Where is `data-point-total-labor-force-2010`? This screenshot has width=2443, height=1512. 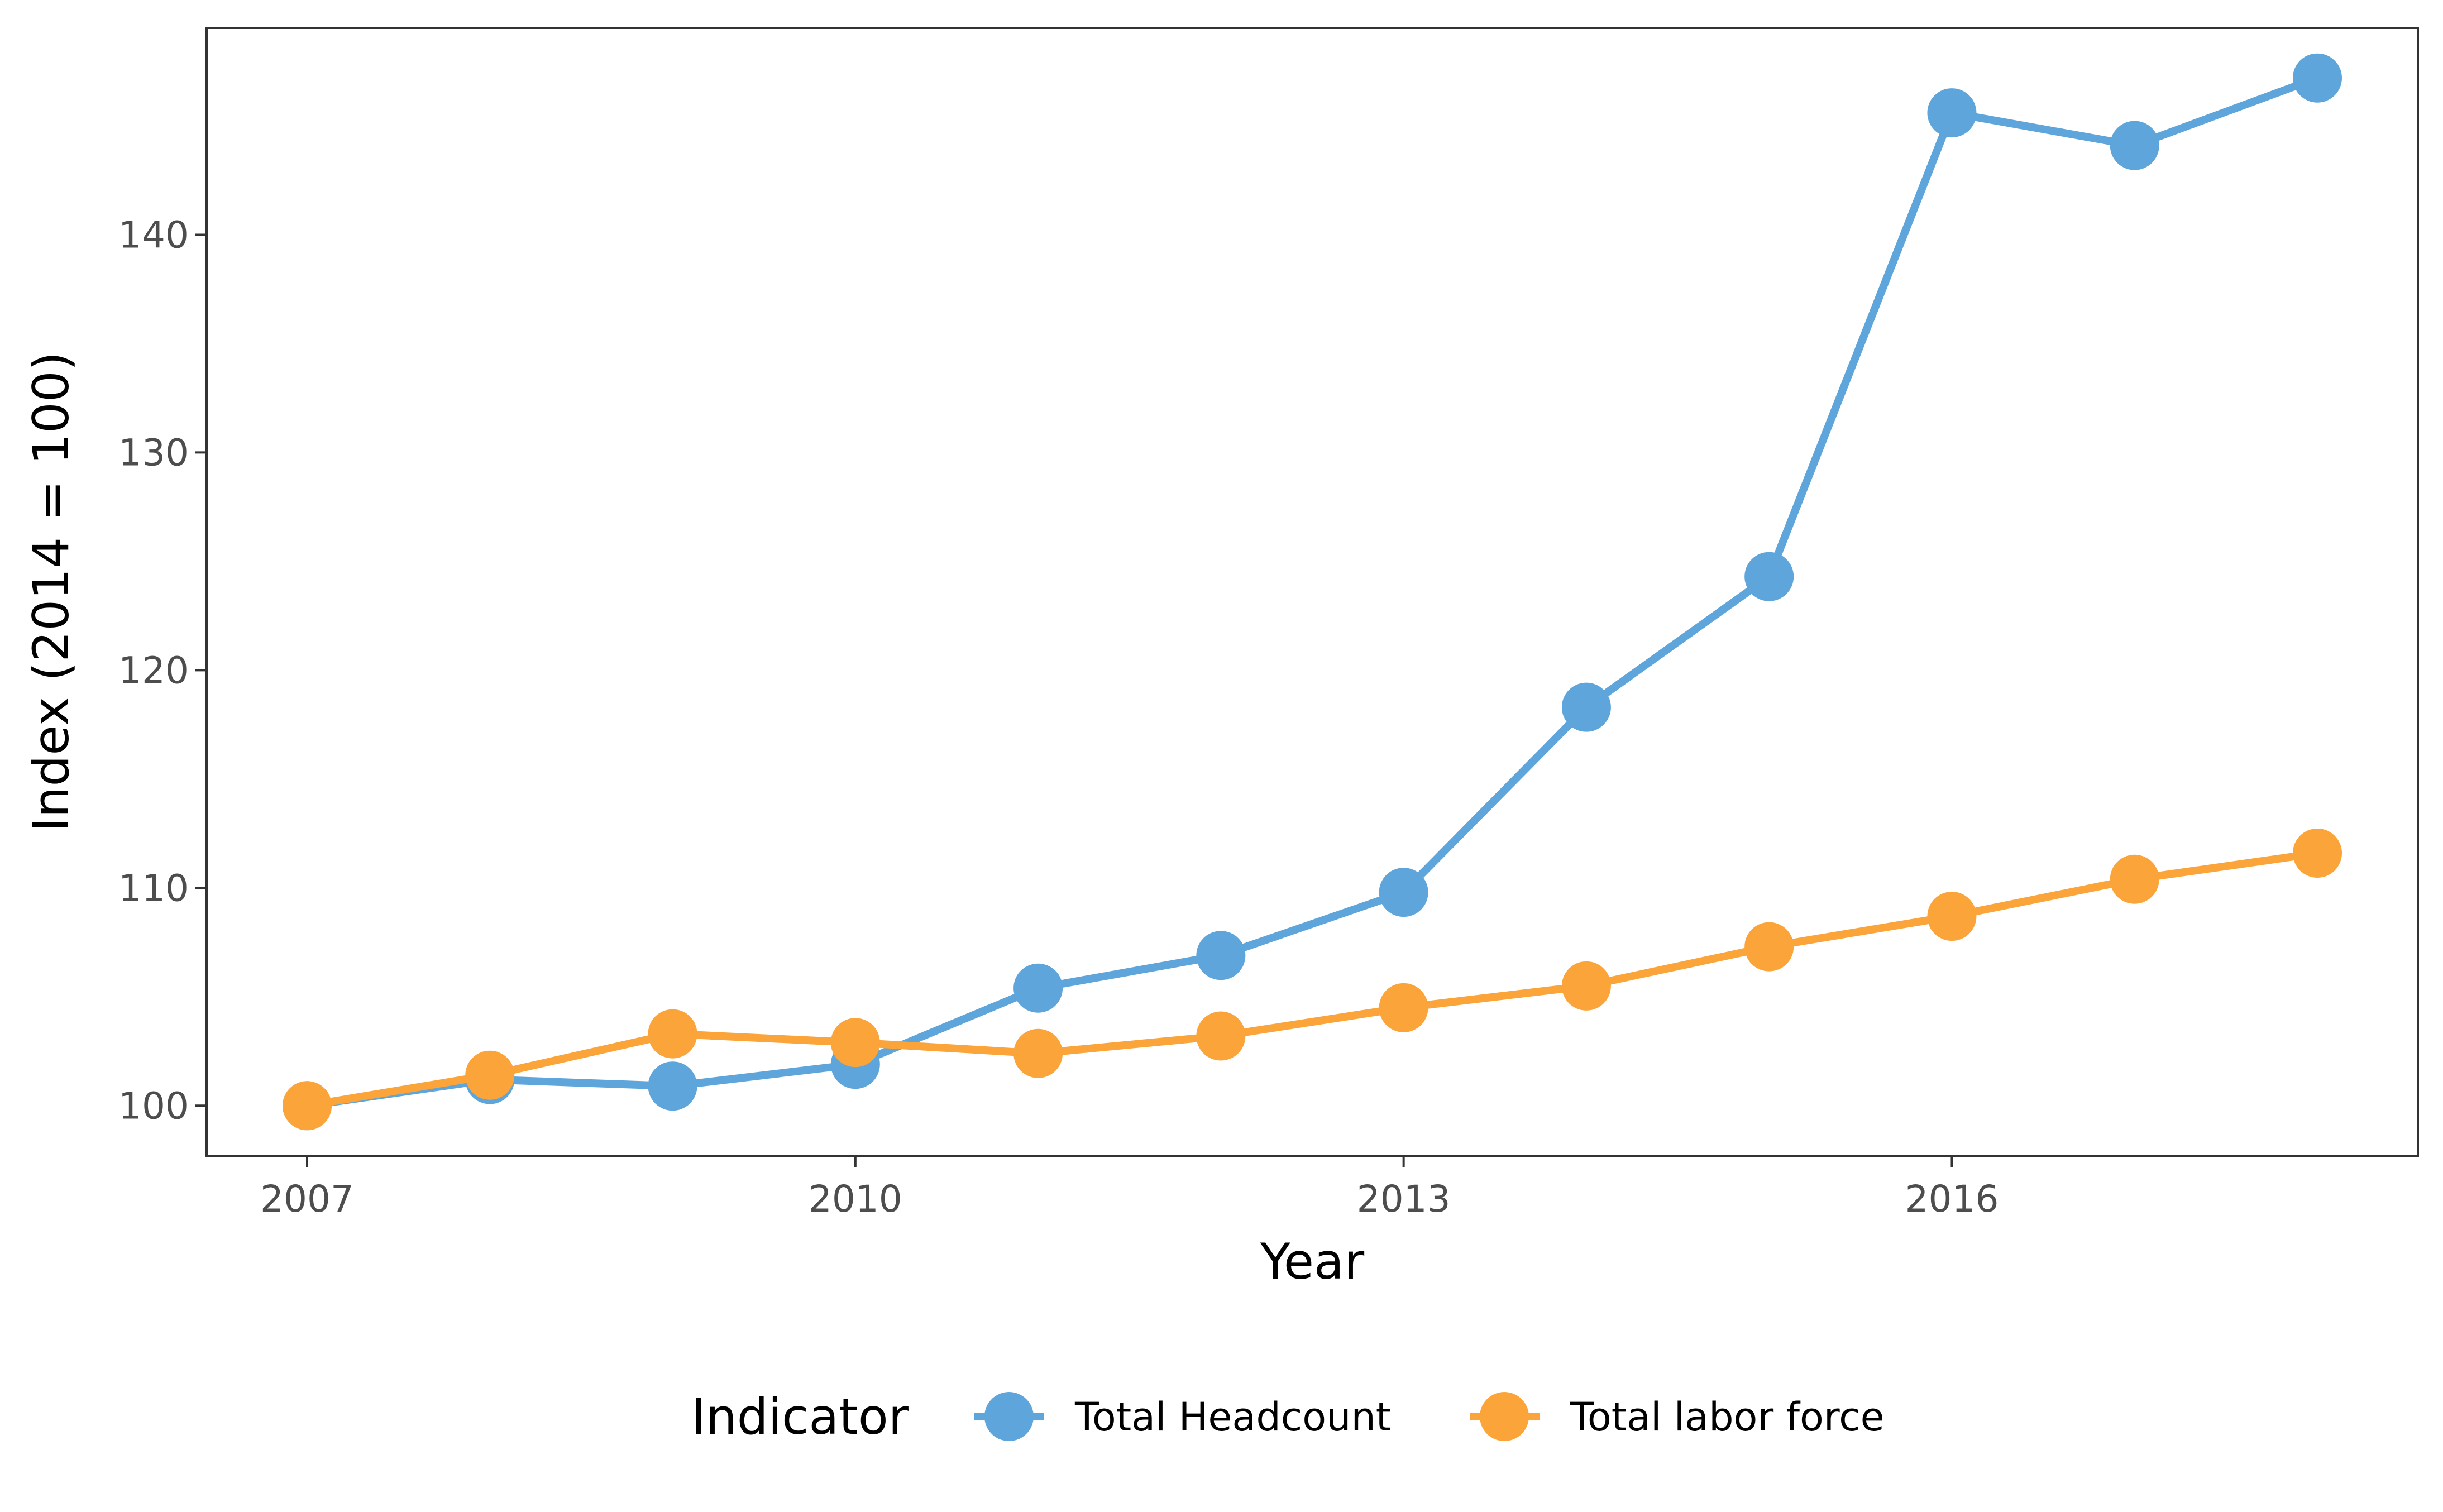
data-point-total-labor-force-2010 is located at coordinates (855, 1043).